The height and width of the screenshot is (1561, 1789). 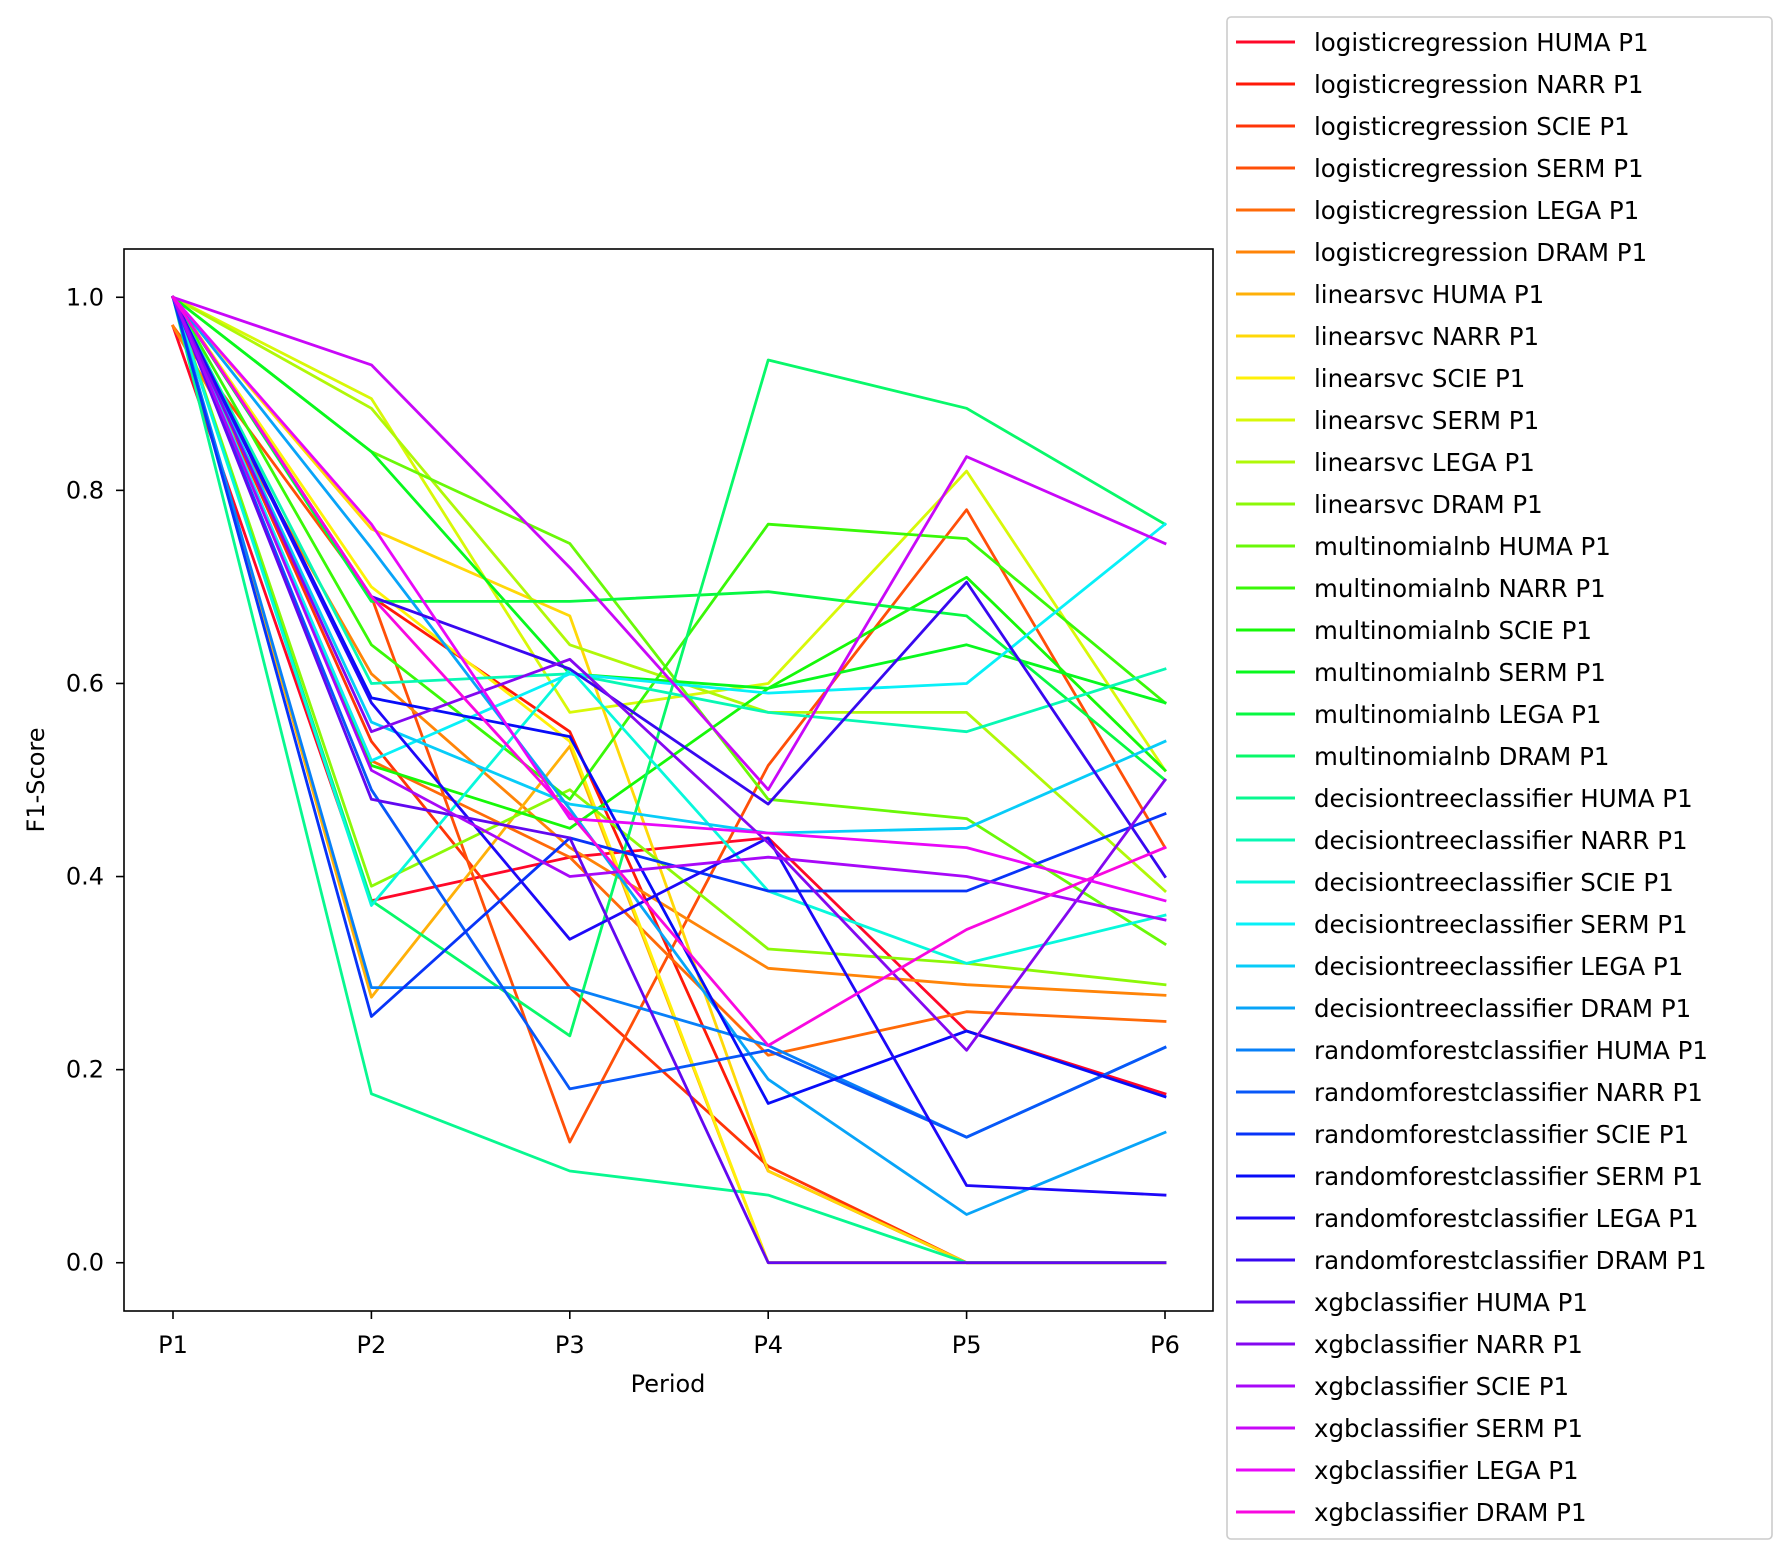 I want to click on x-tick-label: P5, so click(x=967, y=1345).